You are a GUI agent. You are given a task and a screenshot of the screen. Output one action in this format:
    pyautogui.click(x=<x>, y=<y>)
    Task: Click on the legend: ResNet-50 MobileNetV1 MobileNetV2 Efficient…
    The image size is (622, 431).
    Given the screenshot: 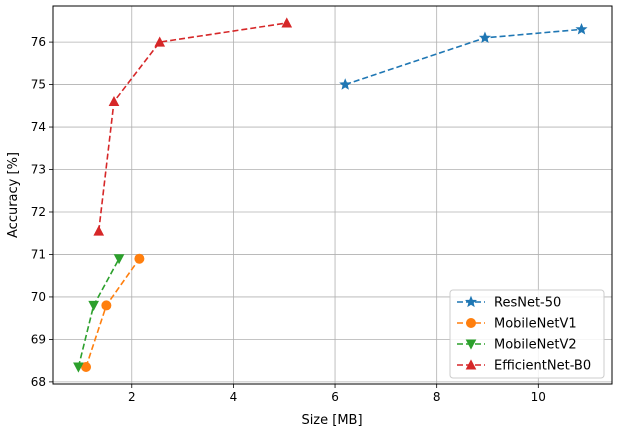 What is the action you would take?
    pyautogui.click(x=527, y=334)
    